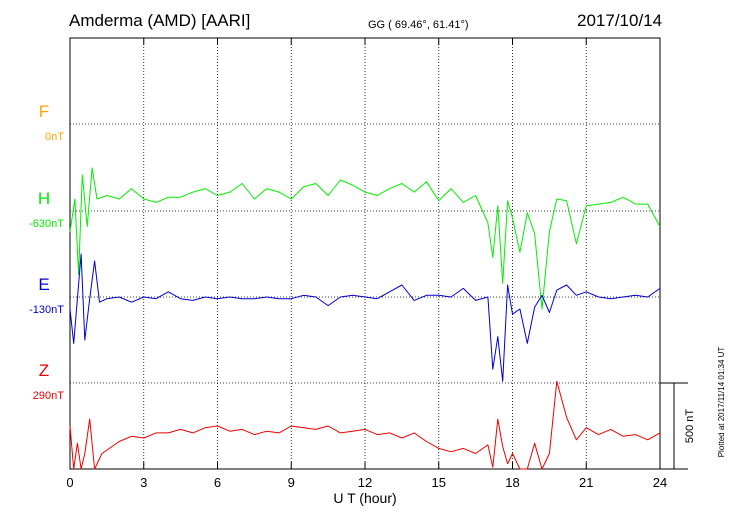  What do you see at coordinates (48, 396) in the screenshot?
I see `series-baseline-z: 290nT` at bounding box center [48, 396].